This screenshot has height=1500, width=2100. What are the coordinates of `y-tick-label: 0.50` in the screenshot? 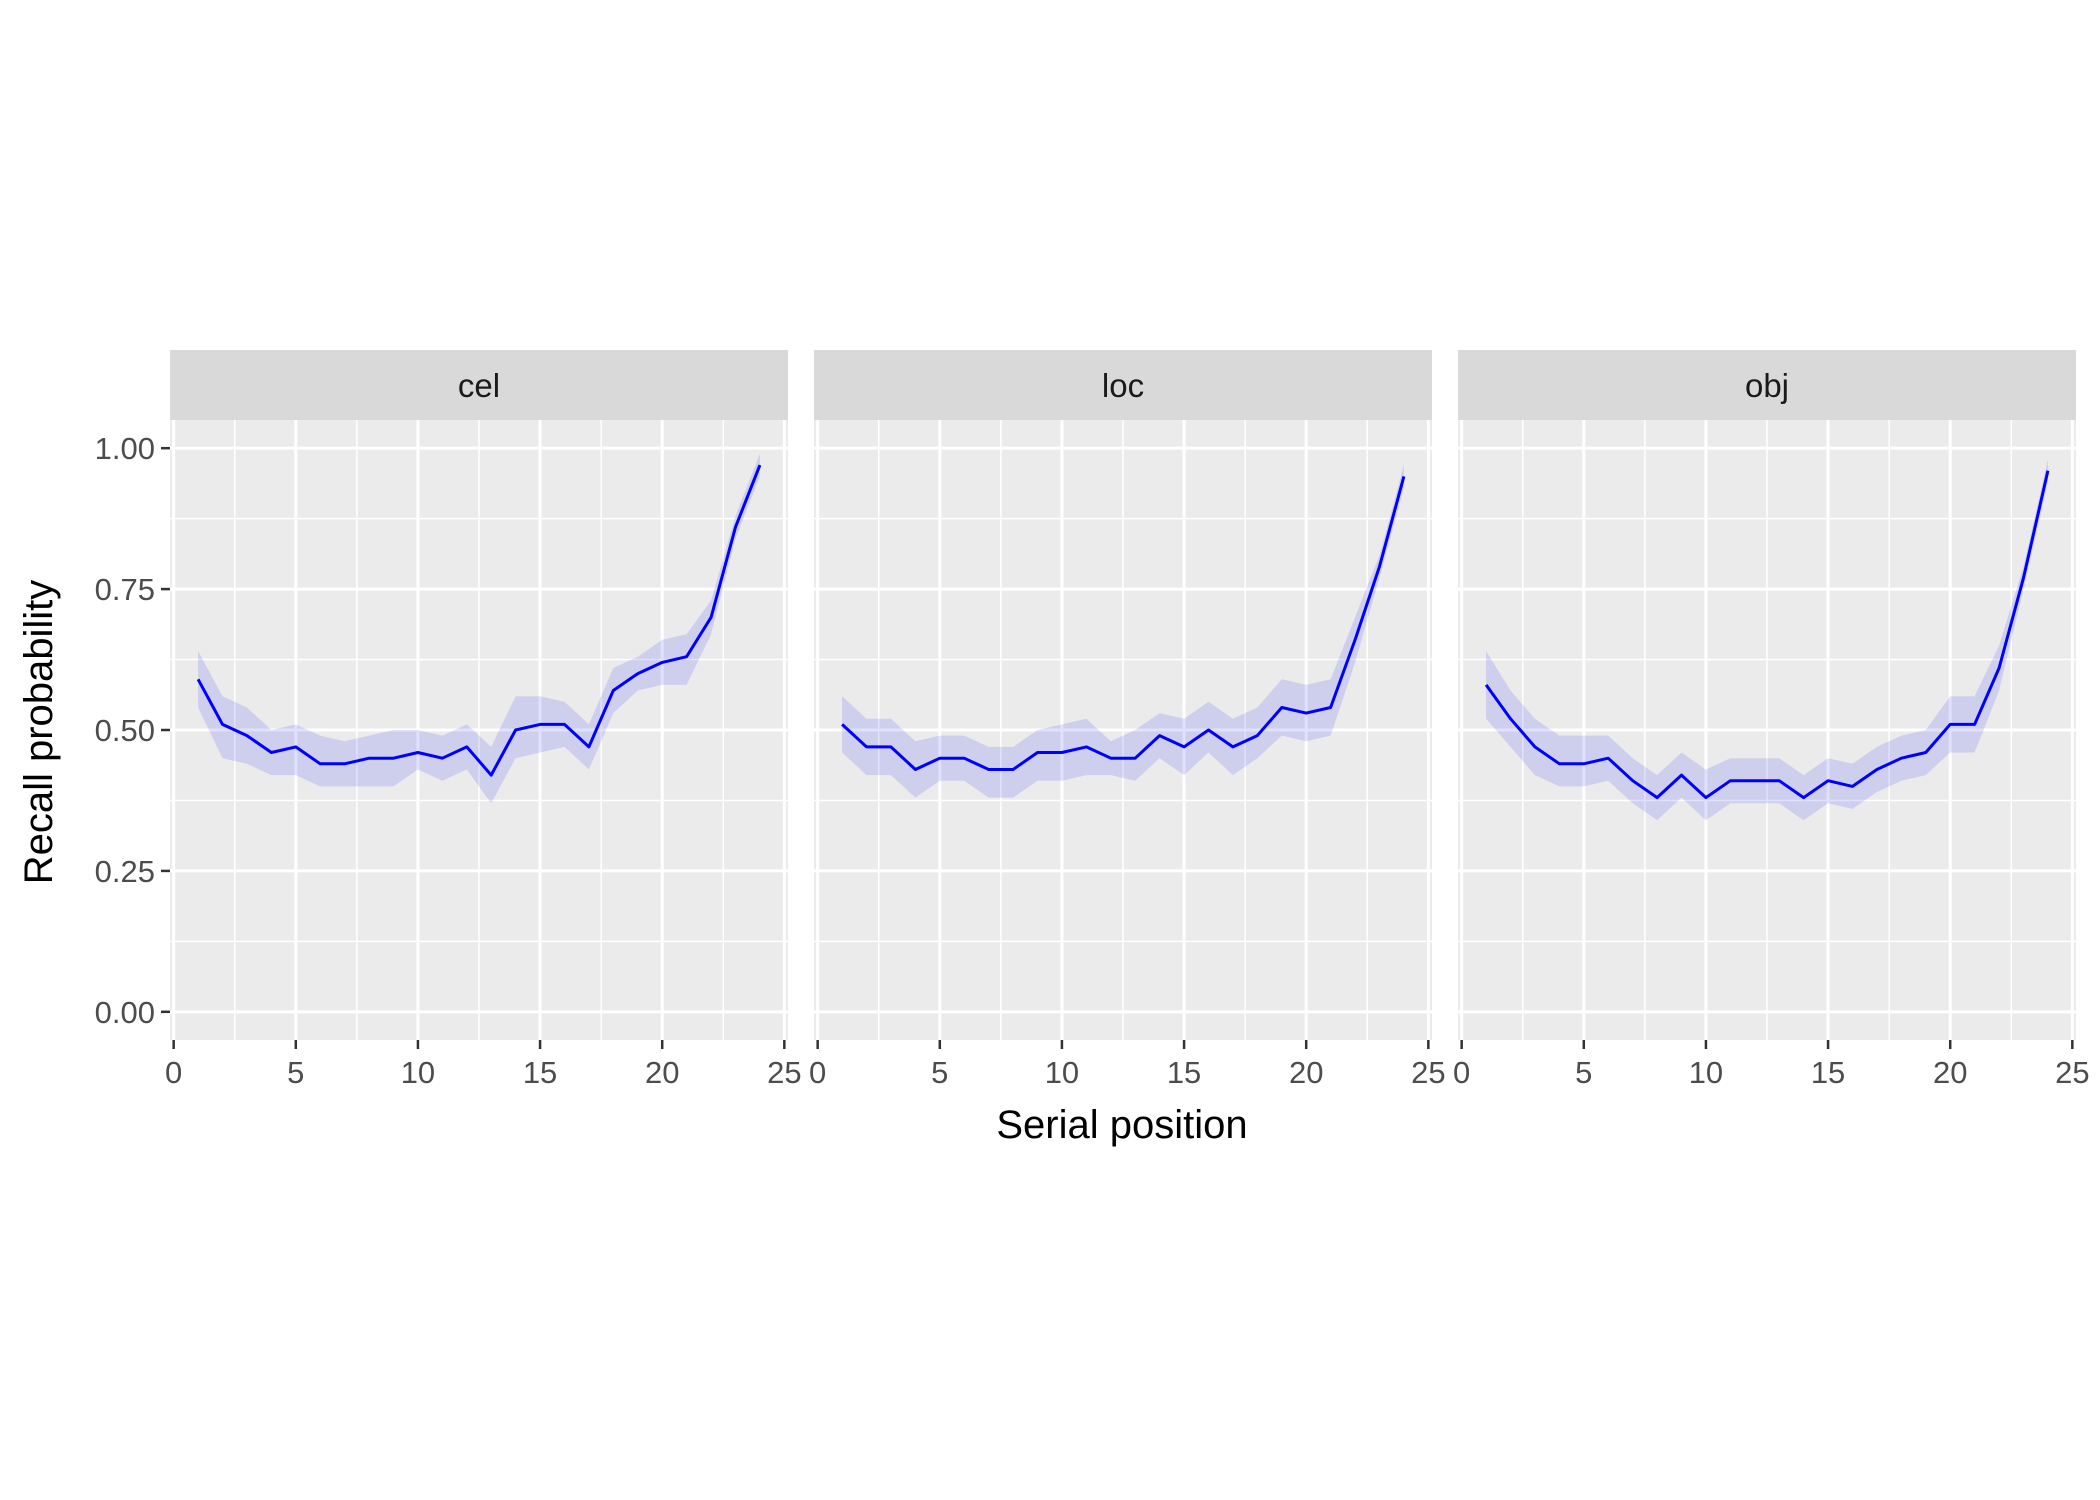 It's located at (125, 730).